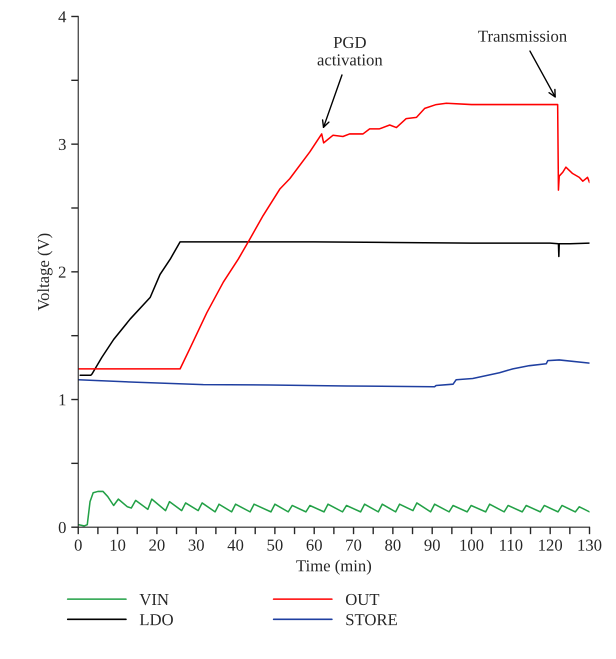  Describe the element at coordinates (354, 545) in the screenshot. I see `x-tick-label: 70` at that location.